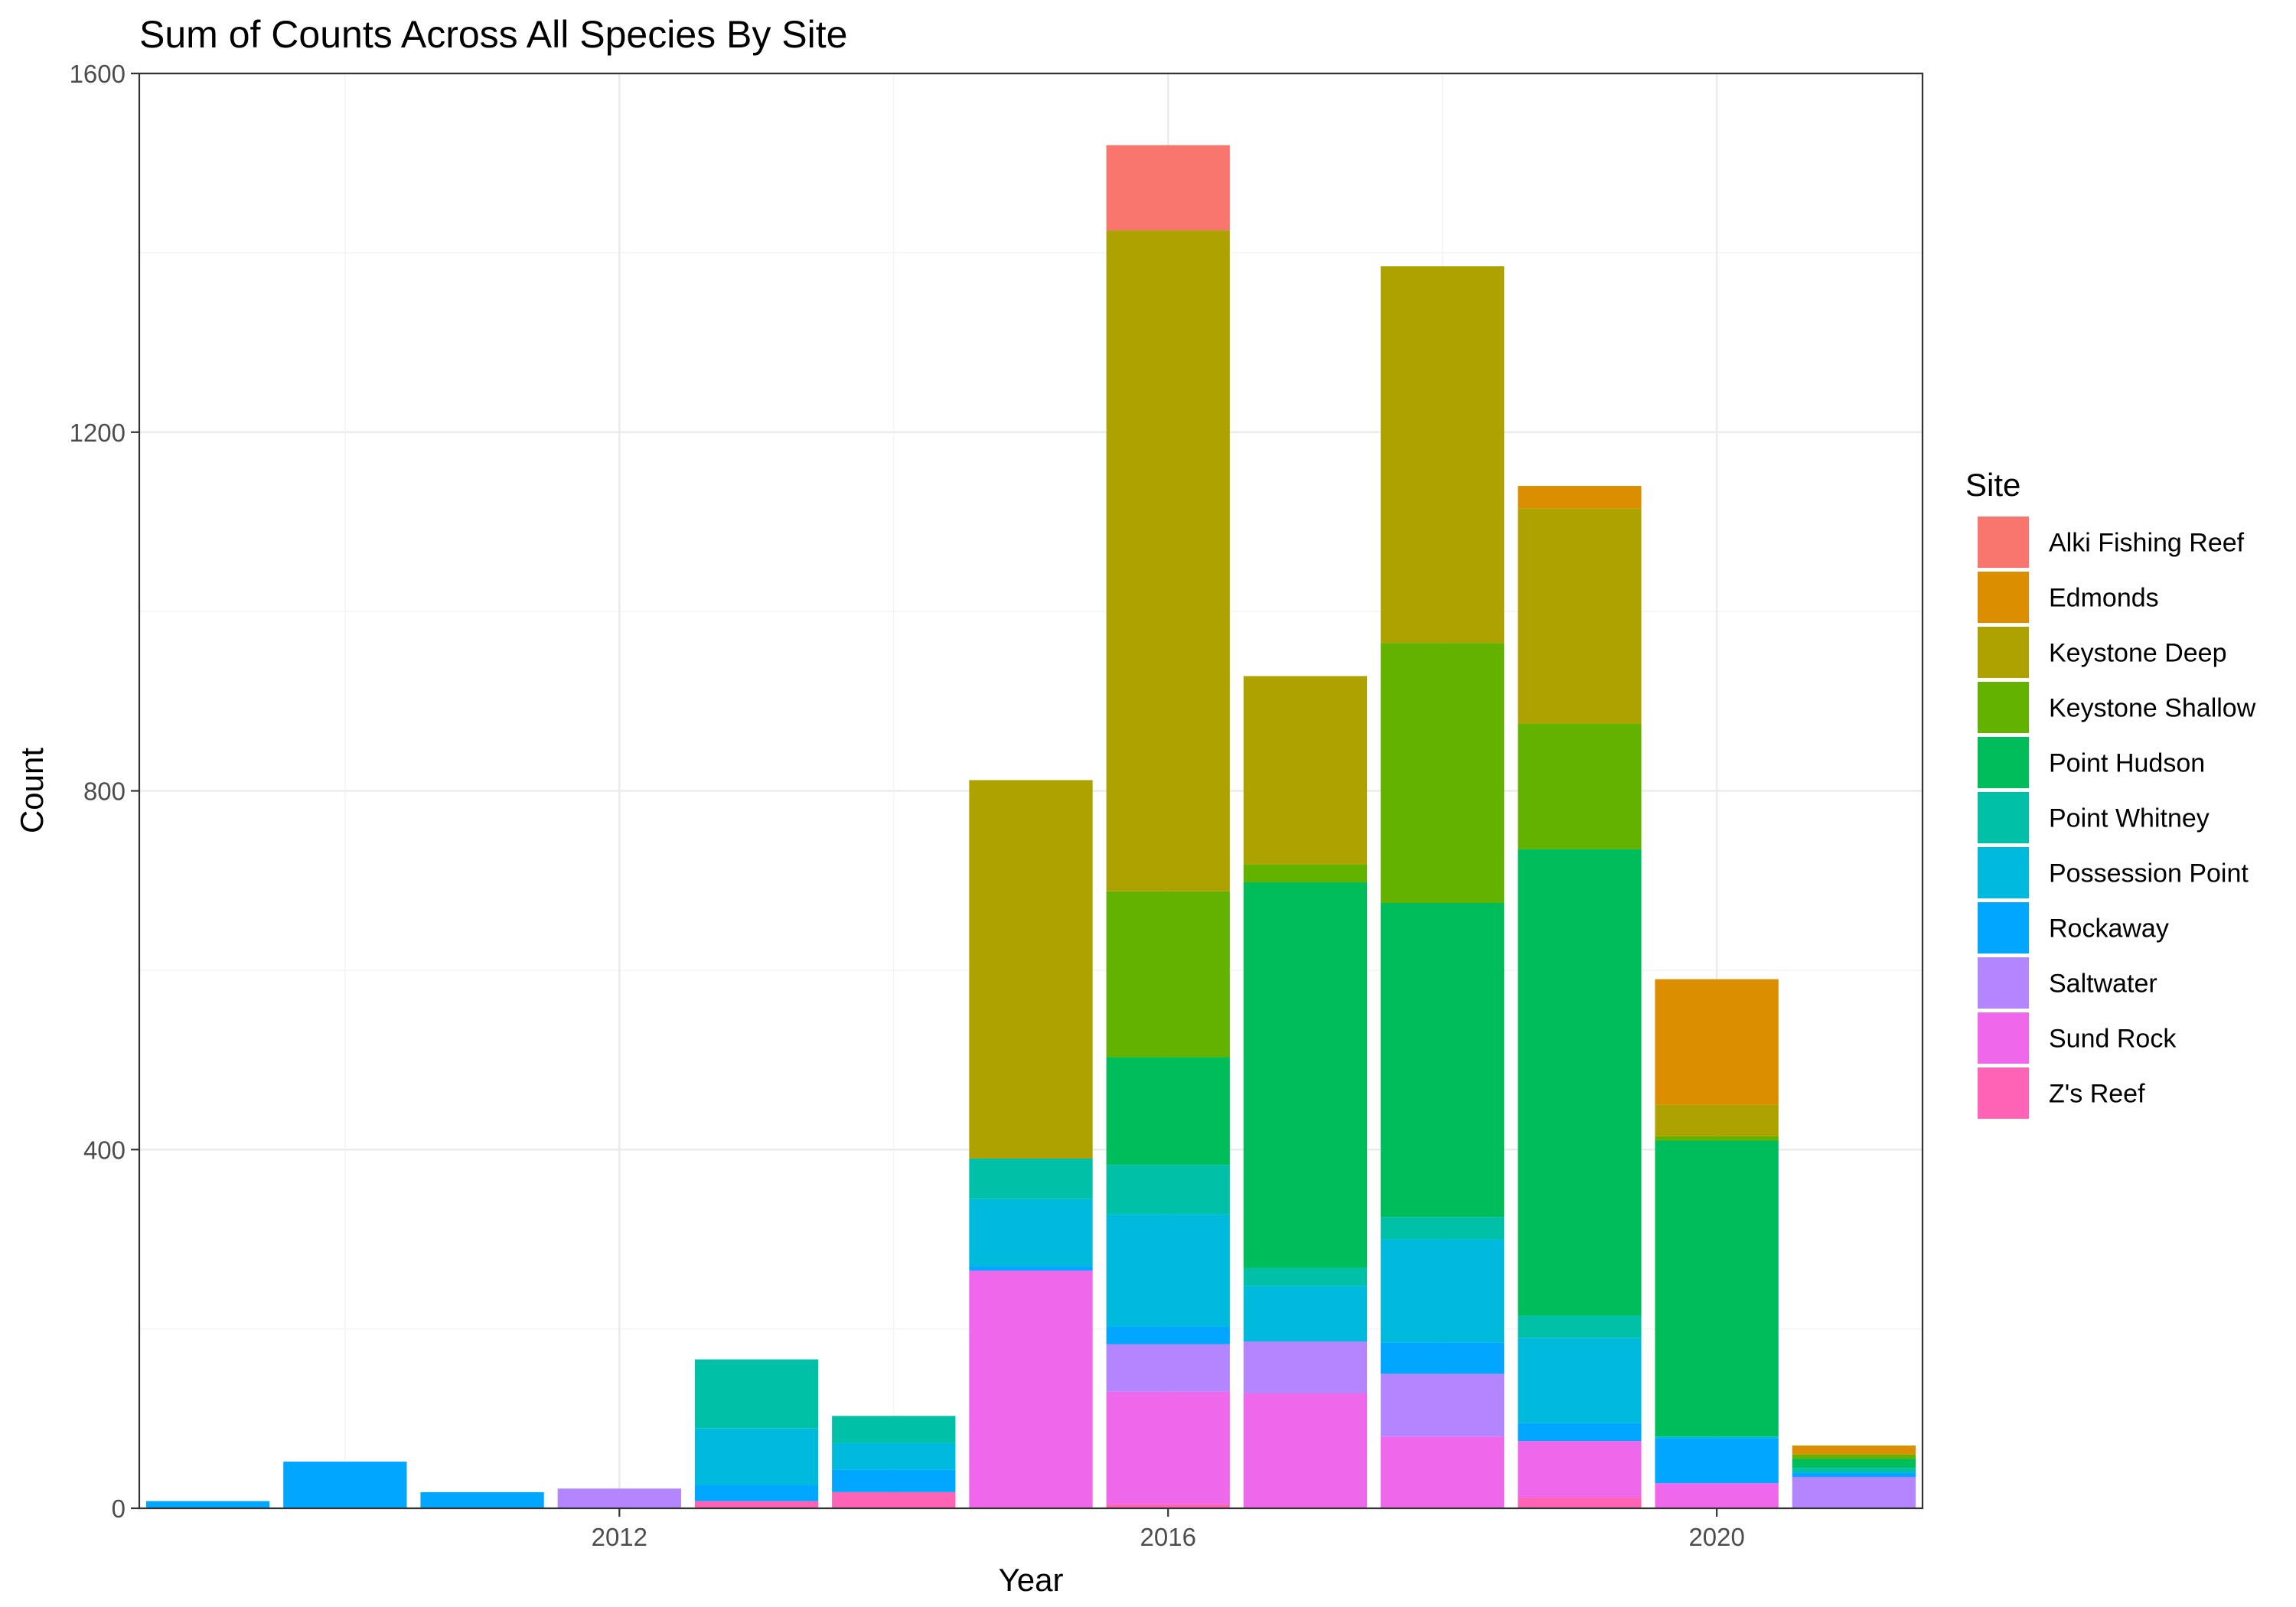 Image resolution: width=2296 pixels, height=1607 pixels. I want to click on y-tick-label: 800, so click(104, 791).